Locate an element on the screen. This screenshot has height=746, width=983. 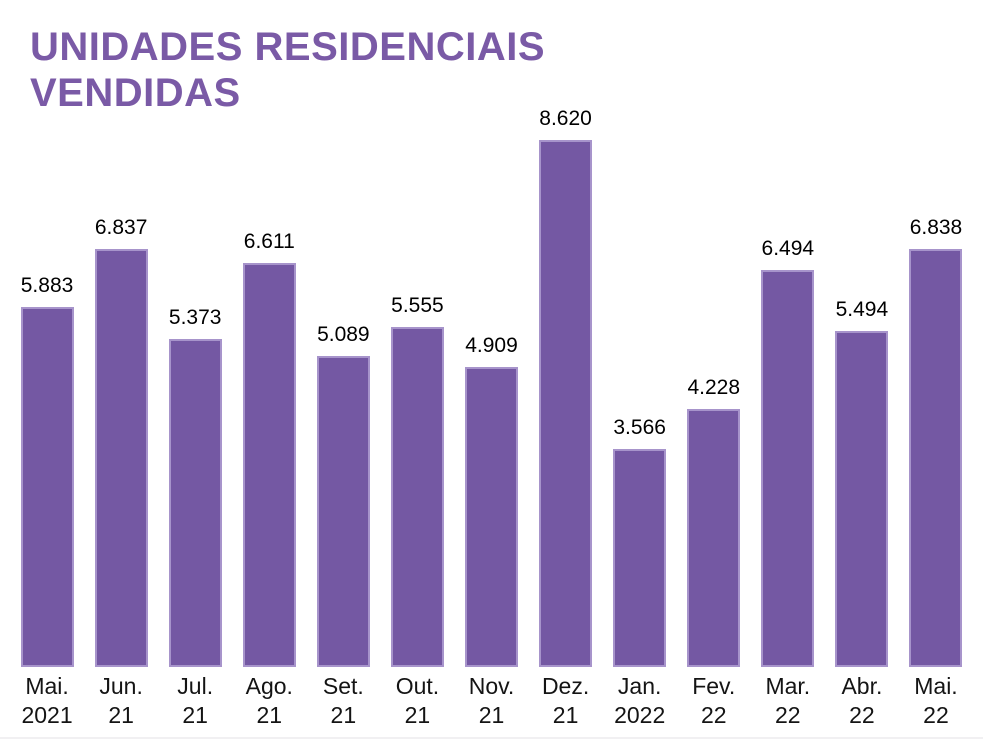
bar-column: 6.494 is located at coordinates (788, 452).